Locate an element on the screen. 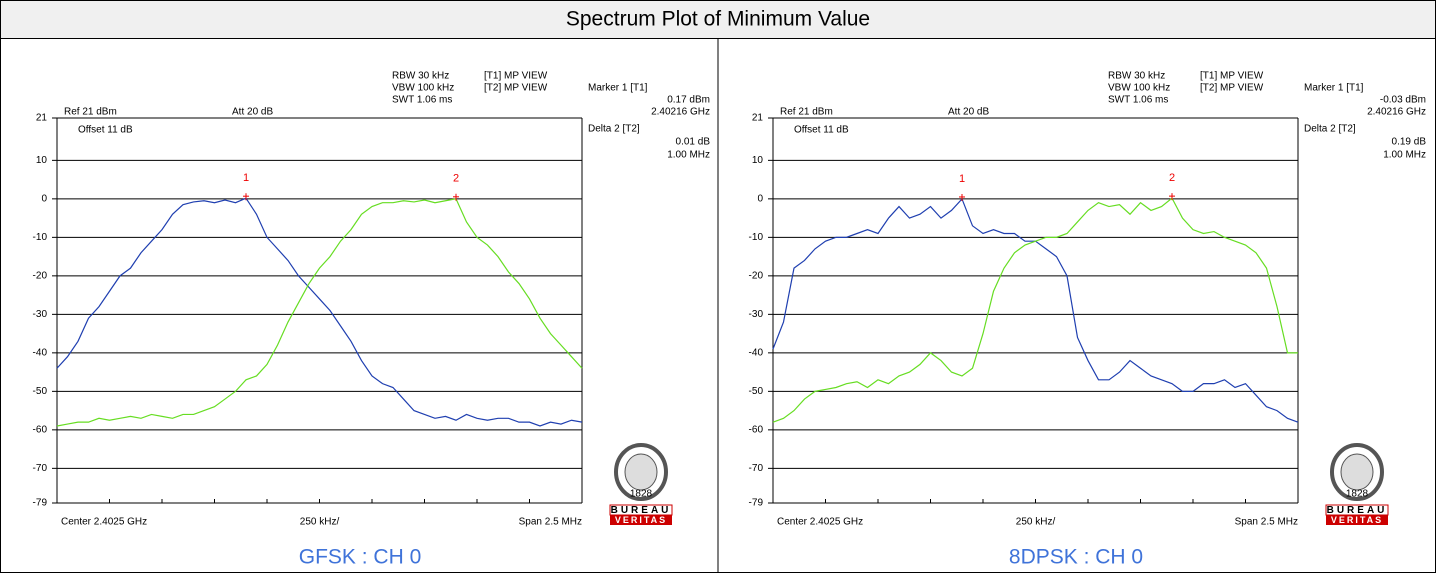 Image resolution: width=1436 pixels, height=573 pixels. header-bar is located at coordinates (718, 19).